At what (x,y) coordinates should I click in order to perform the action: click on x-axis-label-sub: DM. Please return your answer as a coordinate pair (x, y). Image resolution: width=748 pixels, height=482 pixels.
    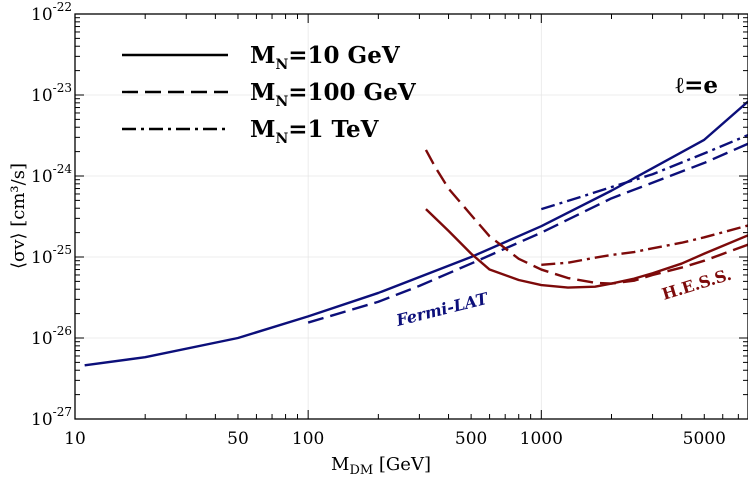
    Looking at the image, I should click on (361, 470).